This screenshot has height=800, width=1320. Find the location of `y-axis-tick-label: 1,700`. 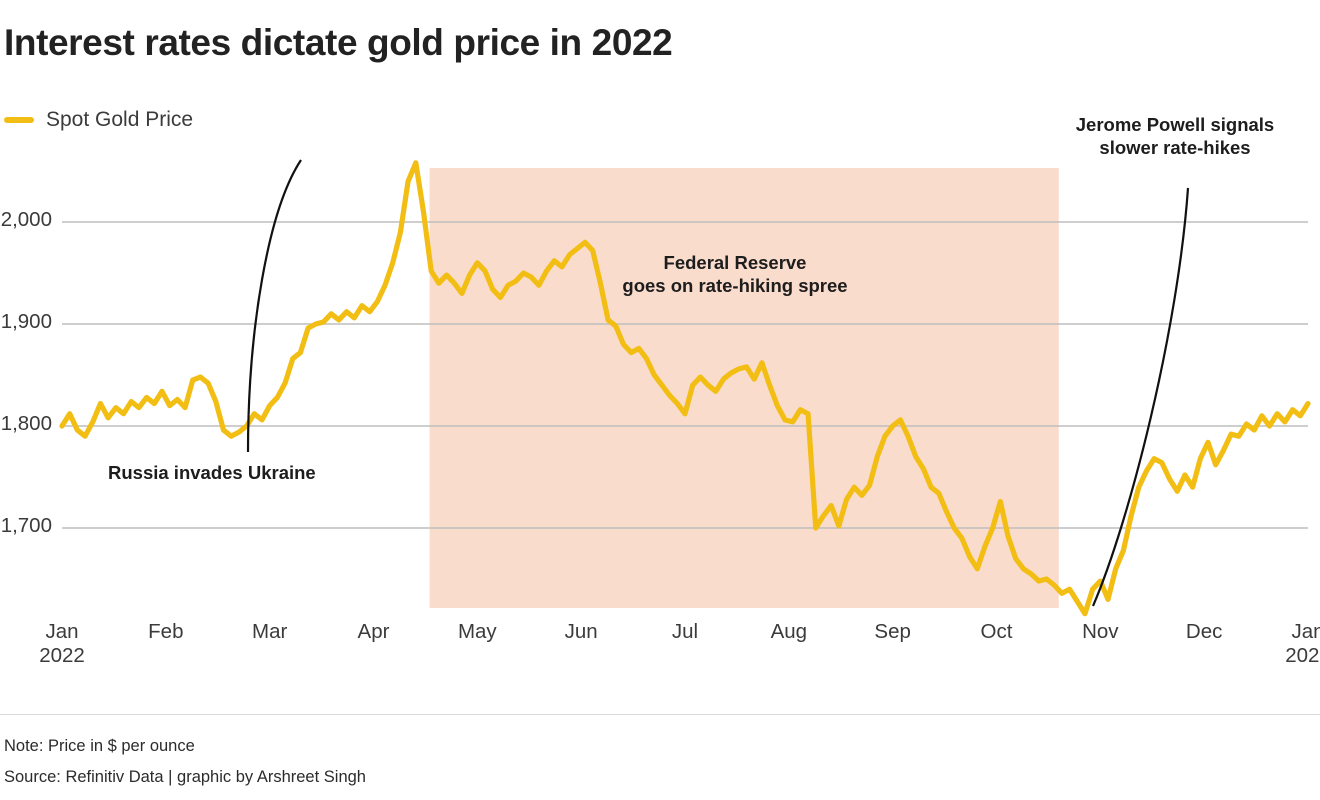

y-axis-tick-label: 1,700 is located at coordinates (26, 525).